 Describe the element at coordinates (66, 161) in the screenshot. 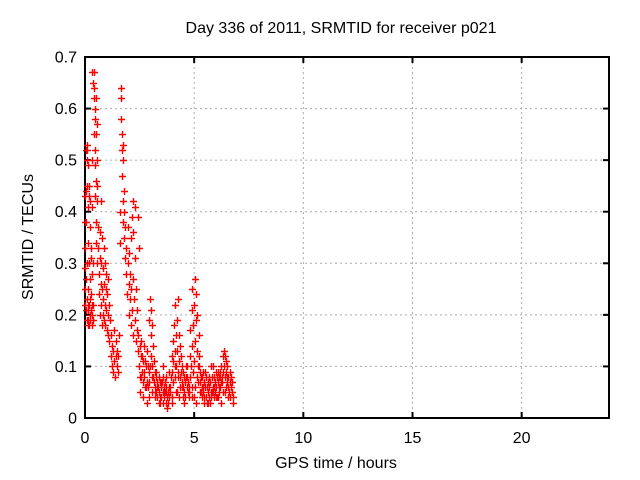

I see `y-tick-label: 0.5` at that location.